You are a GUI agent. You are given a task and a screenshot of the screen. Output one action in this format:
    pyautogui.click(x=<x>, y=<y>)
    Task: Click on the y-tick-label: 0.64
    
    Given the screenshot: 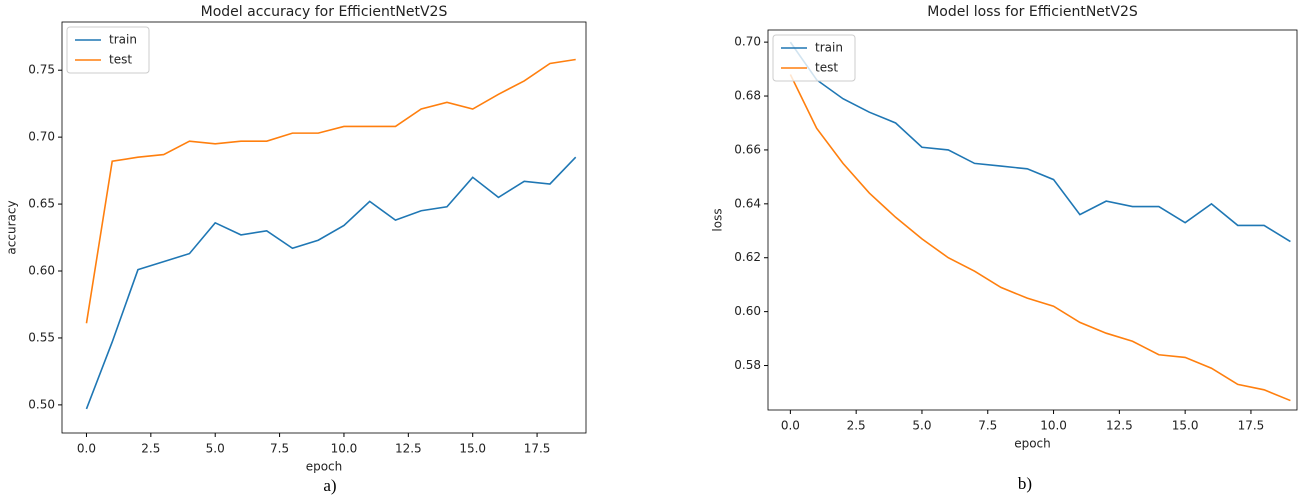 What is the action you would take?
    pyautogui.click(x=747, y=203)
    